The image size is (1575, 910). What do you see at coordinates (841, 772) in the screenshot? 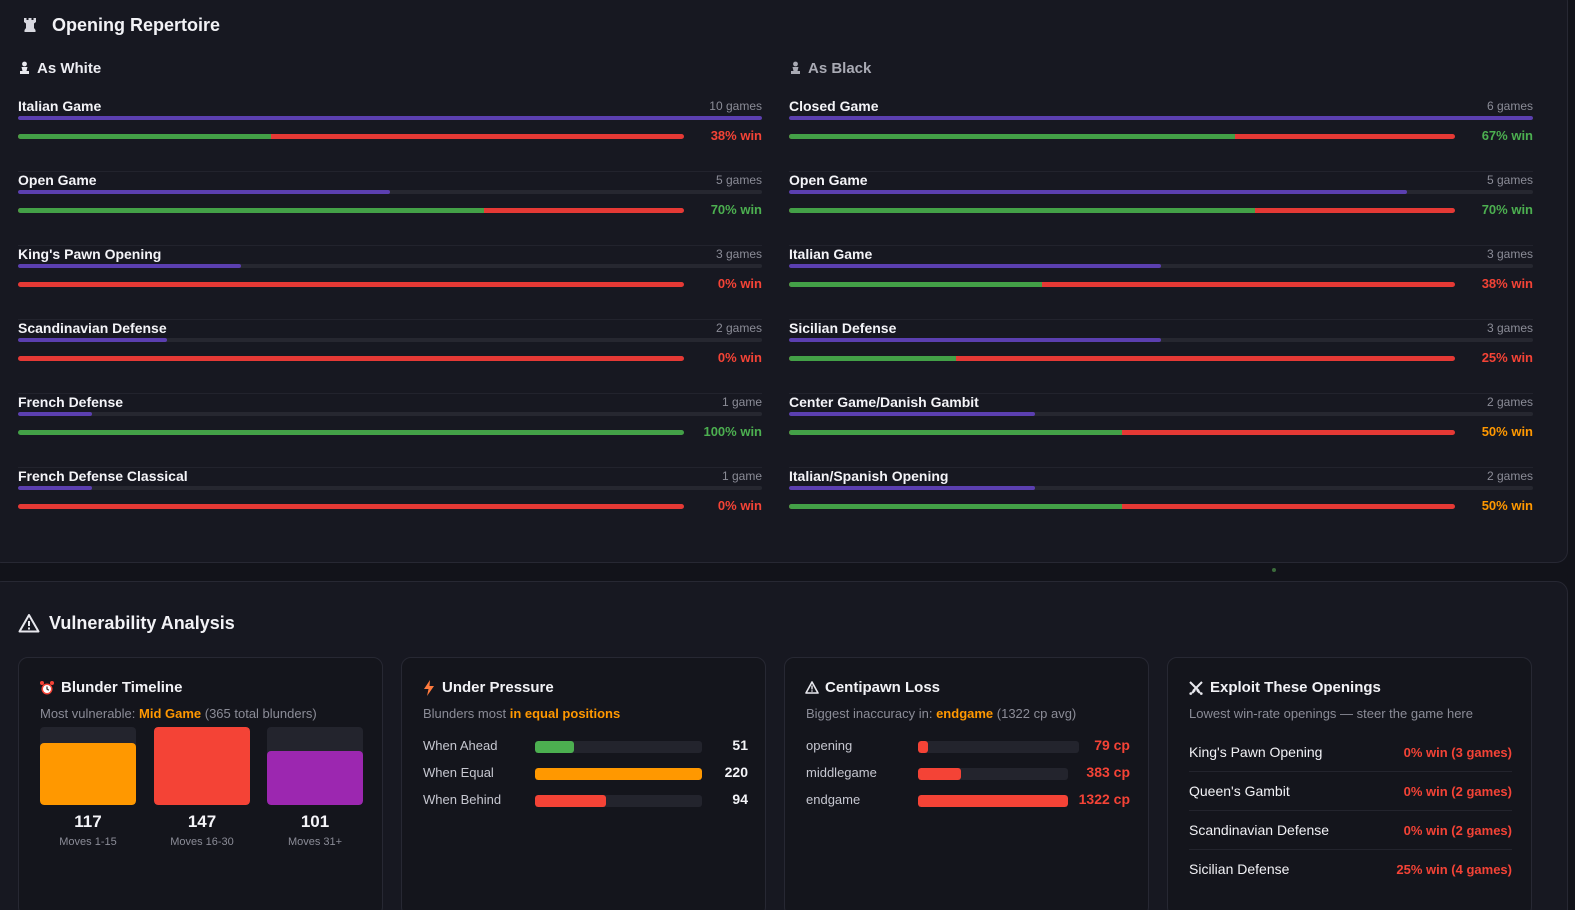
I see `phase-label: middlegame` at bounding box center [841, 772].